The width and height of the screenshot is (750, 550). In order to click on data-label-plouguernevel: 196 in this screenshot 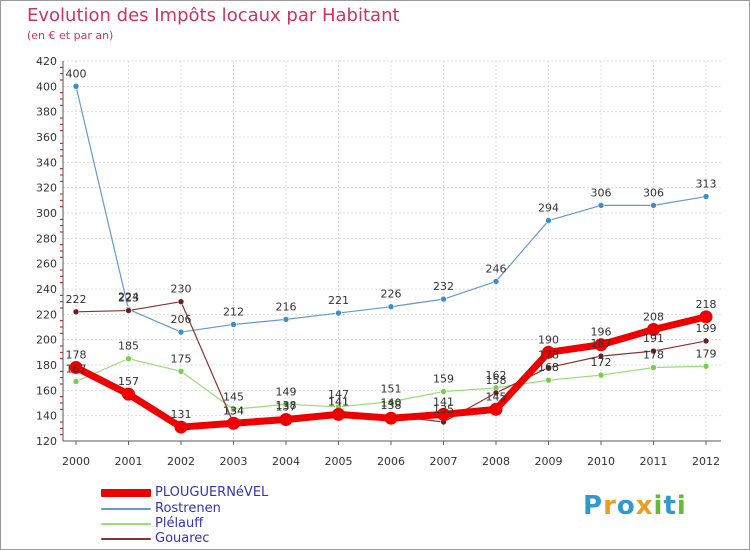, I will do `click(601, 332)`.